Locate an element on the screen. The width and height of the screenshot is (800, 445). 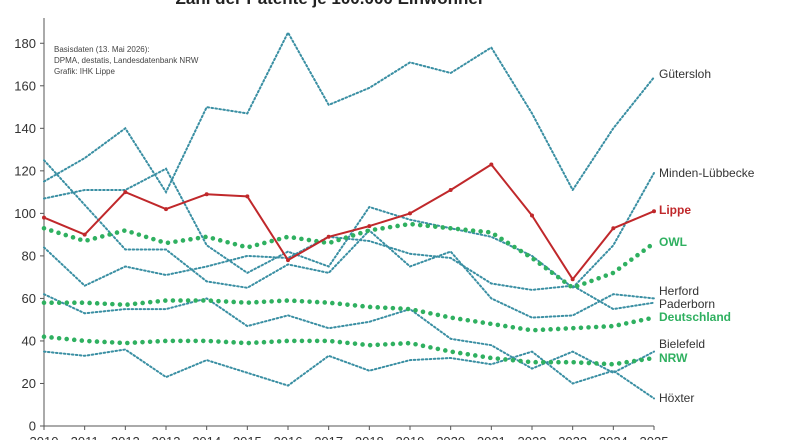
x-tick-label: 2016 is located at coordinates (288, 437).